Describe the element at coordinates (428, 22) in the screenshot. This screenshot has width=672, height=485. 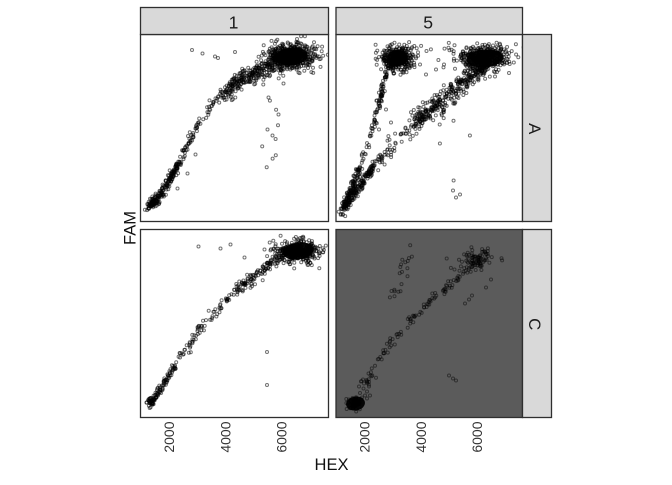
I see `svg-text: 5` at that location.